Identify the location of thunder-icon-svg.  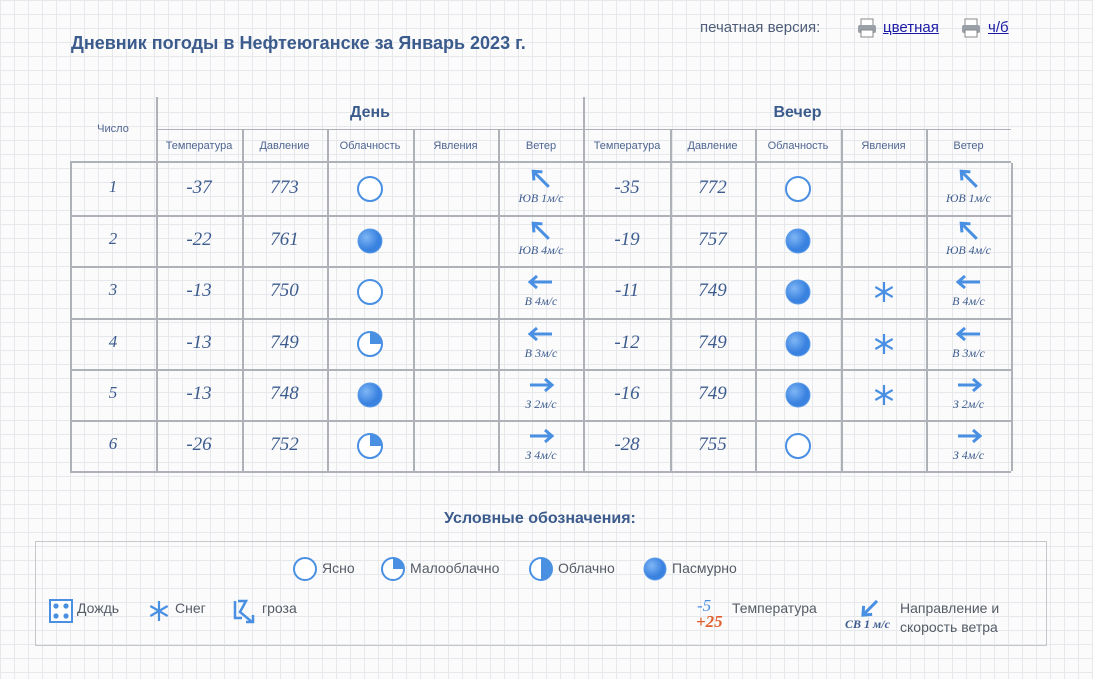
(244, 611).